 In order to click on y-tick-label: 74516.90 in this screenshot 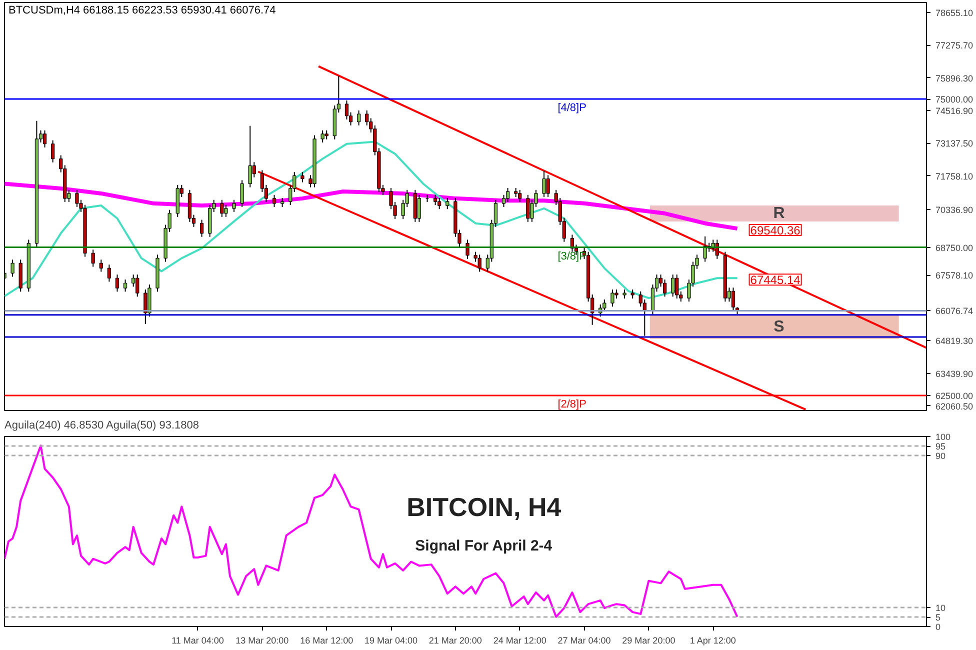, I will do `click(955, 111)`.